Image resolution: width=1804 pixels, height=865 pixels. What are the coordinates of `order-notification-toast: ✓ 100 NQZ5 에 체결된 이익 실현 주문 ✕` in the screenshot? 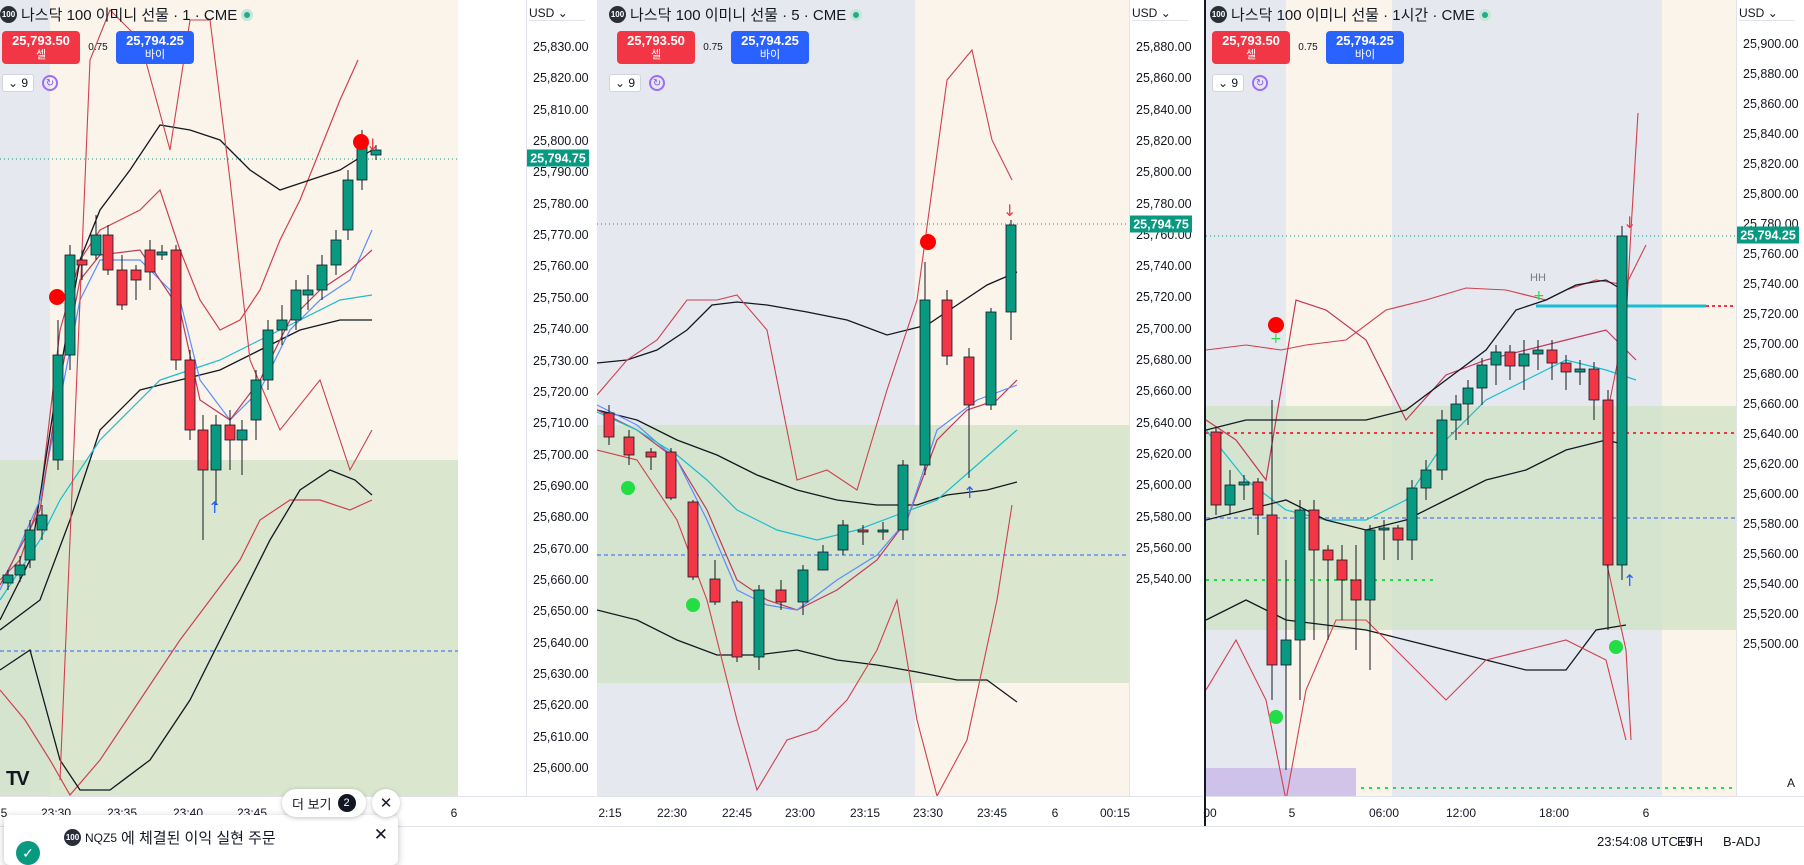 It's located at (201, 840).